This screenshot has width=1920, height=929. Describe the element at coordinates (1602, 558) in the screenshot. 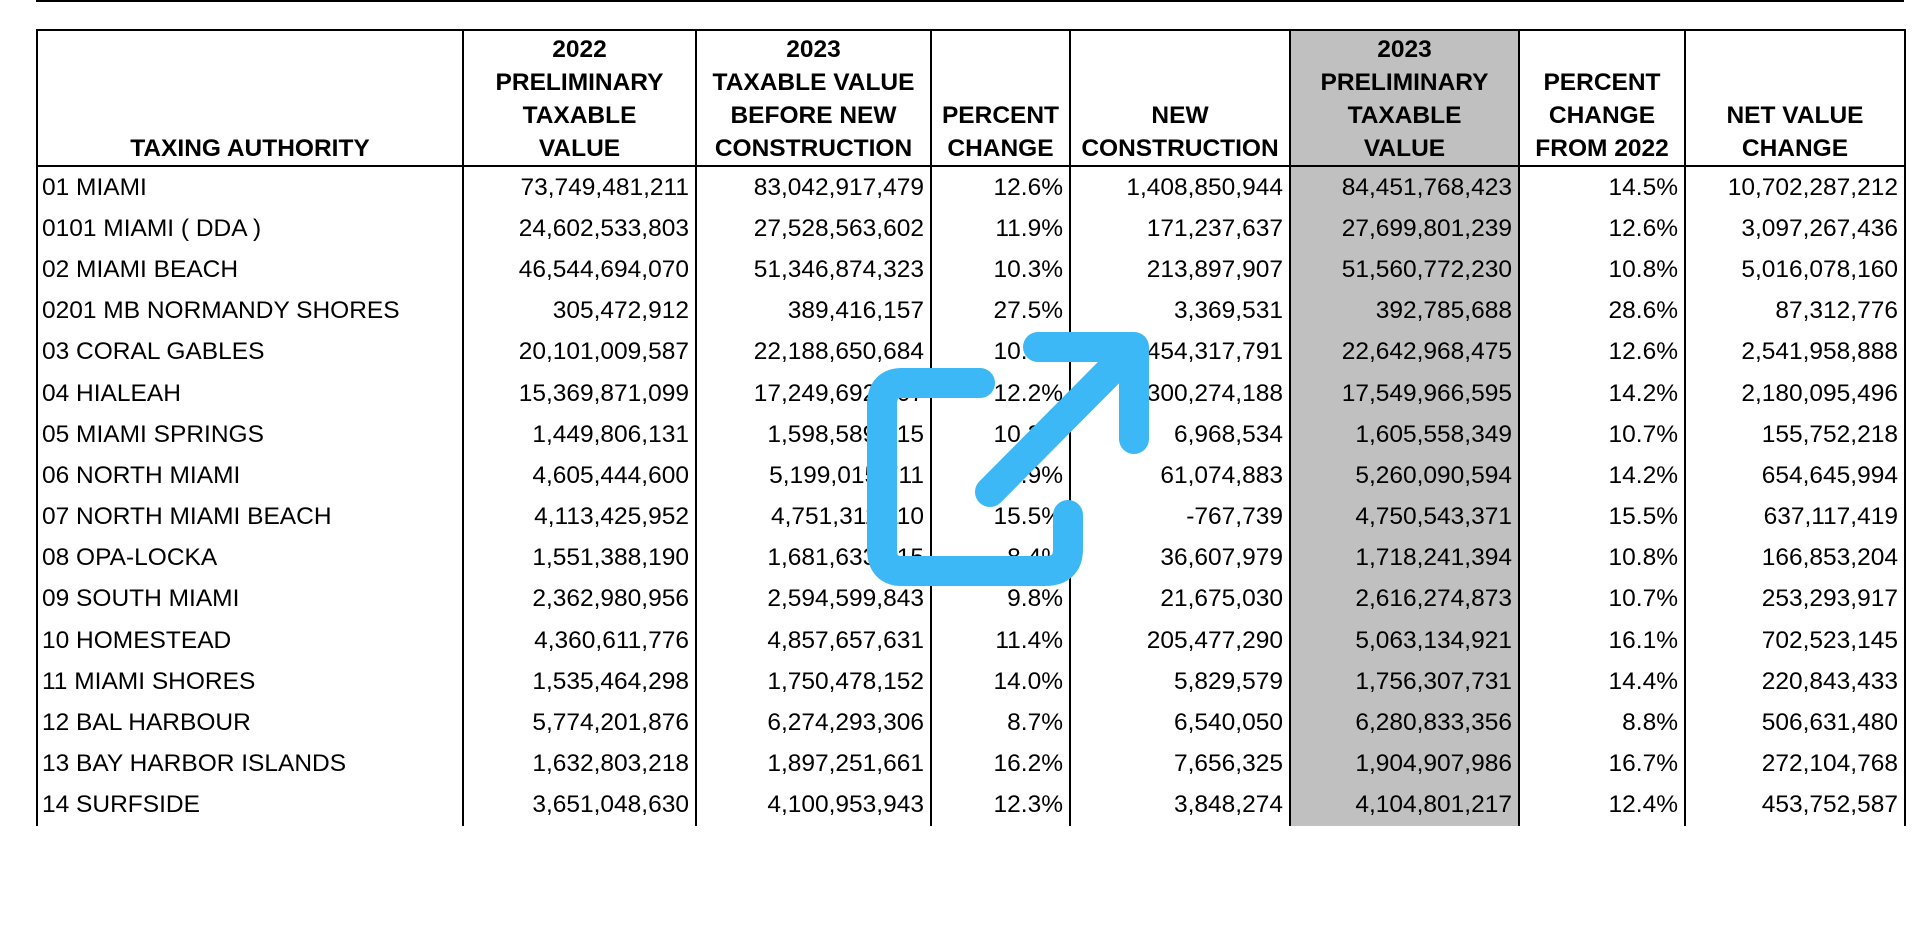

I see `value-cell: 10.8%` at that location.